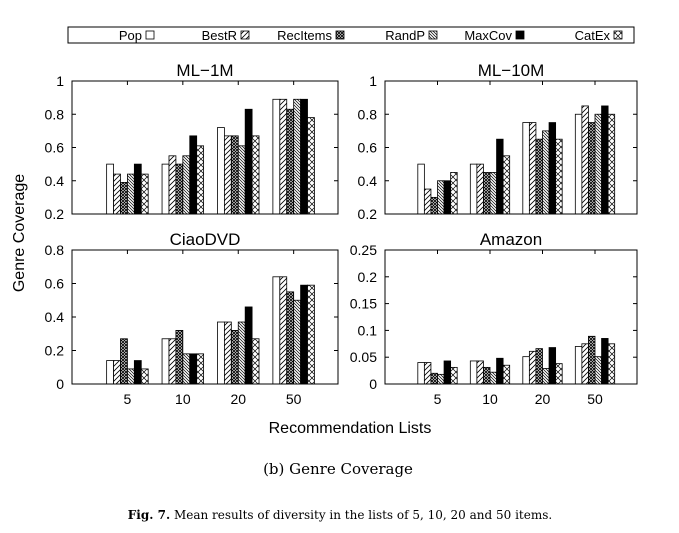 This screenshot has width=679, height=533. What do you see at coordinates (488, 35) in the screenshot?
I see `legend-label: MaxCov` at bounding box center [488, 35].